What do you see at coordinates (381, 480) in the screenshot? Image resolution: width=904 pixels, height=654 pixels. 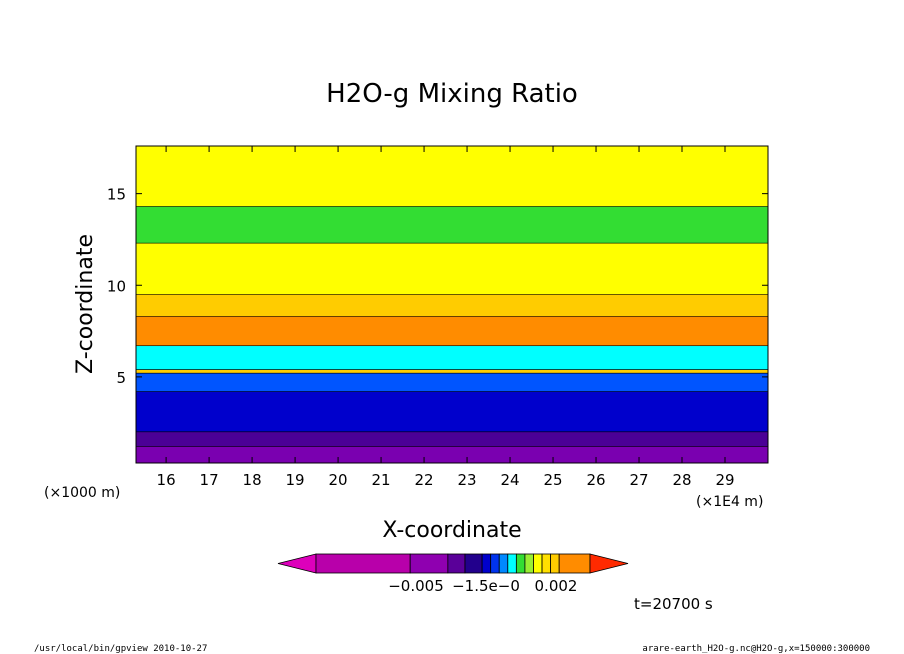 I see `x-tick-label-5: 21` at bounding box center [381, 480].